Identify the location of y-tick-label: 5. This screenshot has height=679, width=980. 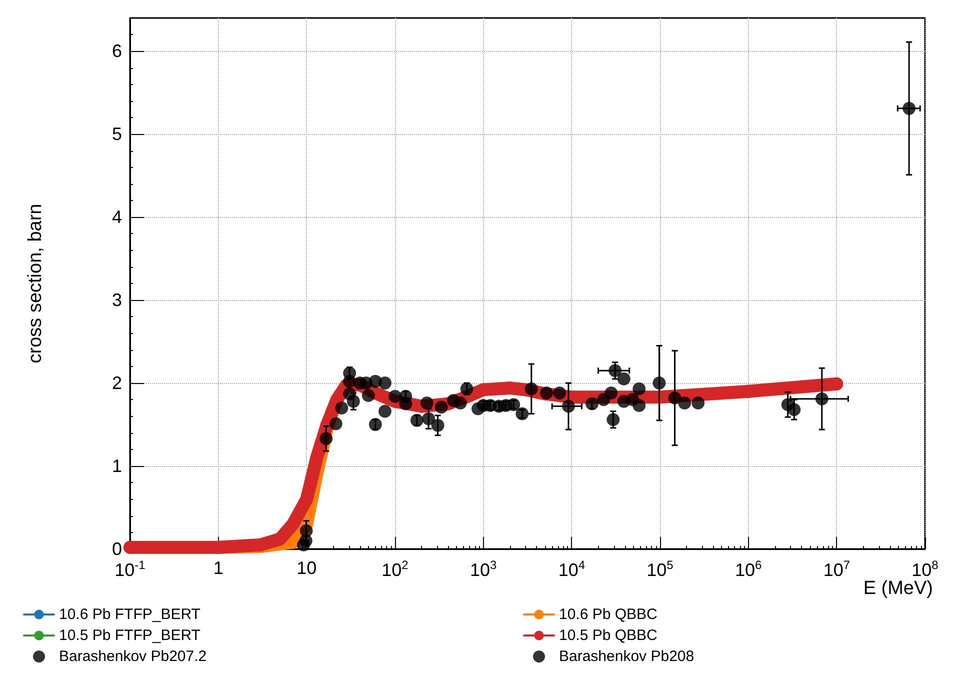
(117, 134).